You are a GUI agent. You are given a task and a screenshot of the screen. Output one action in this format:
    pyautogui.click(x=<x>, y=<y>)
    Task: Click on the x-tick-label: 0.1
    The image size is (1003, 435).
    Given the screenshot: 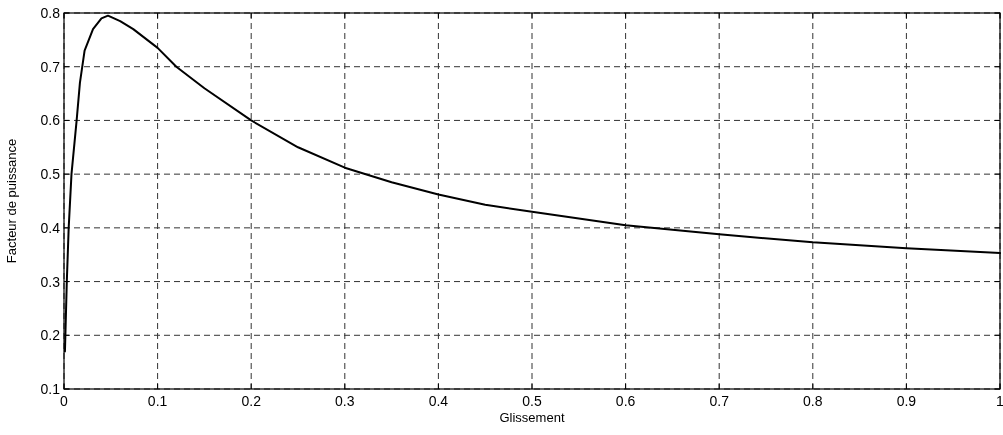 What is the action you would take?
    pyautogui.click(x=157, y=401)
    